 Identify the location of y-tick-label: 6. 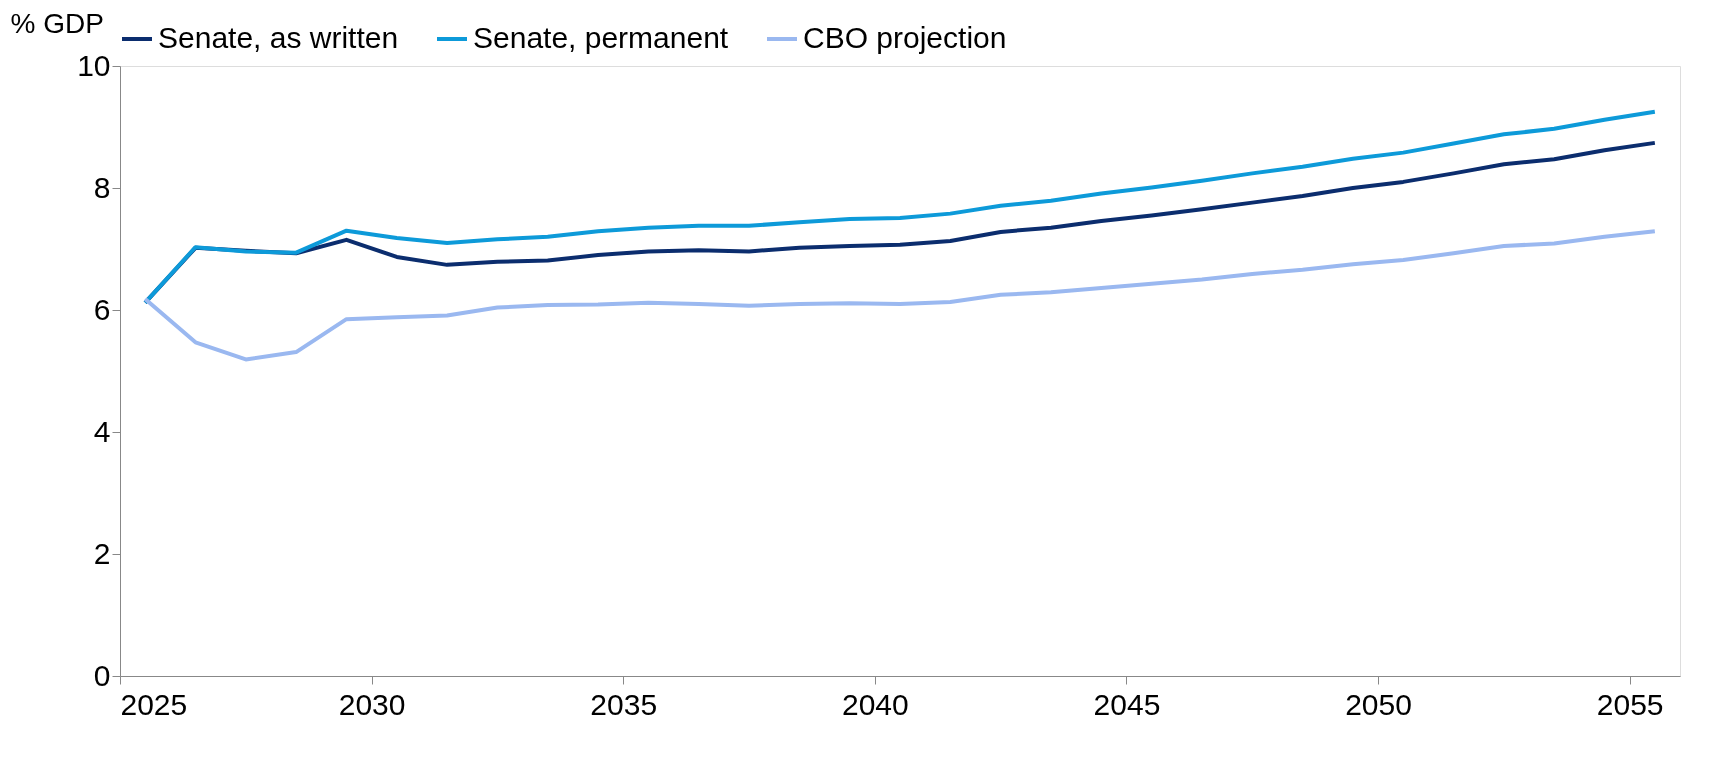
(102, 309).